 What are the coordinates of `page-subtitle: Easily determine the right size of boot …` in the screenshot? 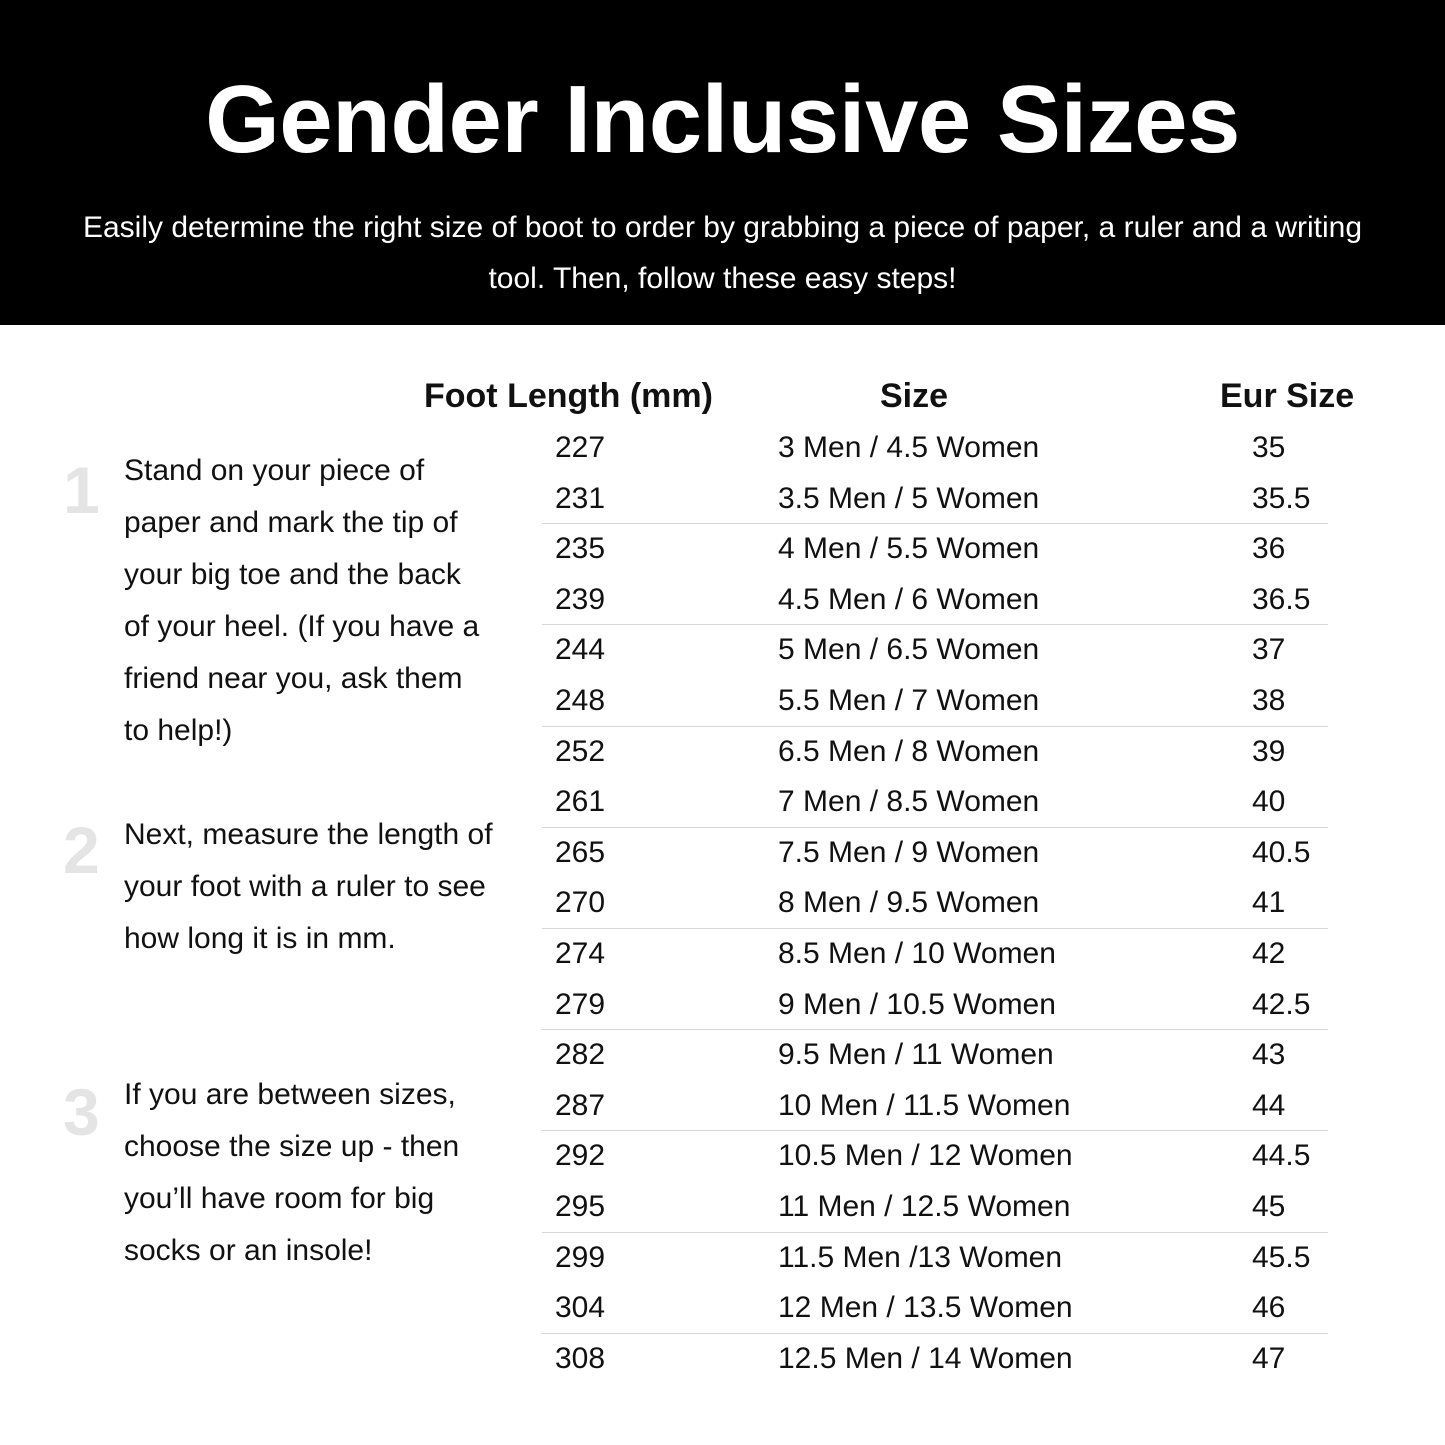 It's located at (722, 253).